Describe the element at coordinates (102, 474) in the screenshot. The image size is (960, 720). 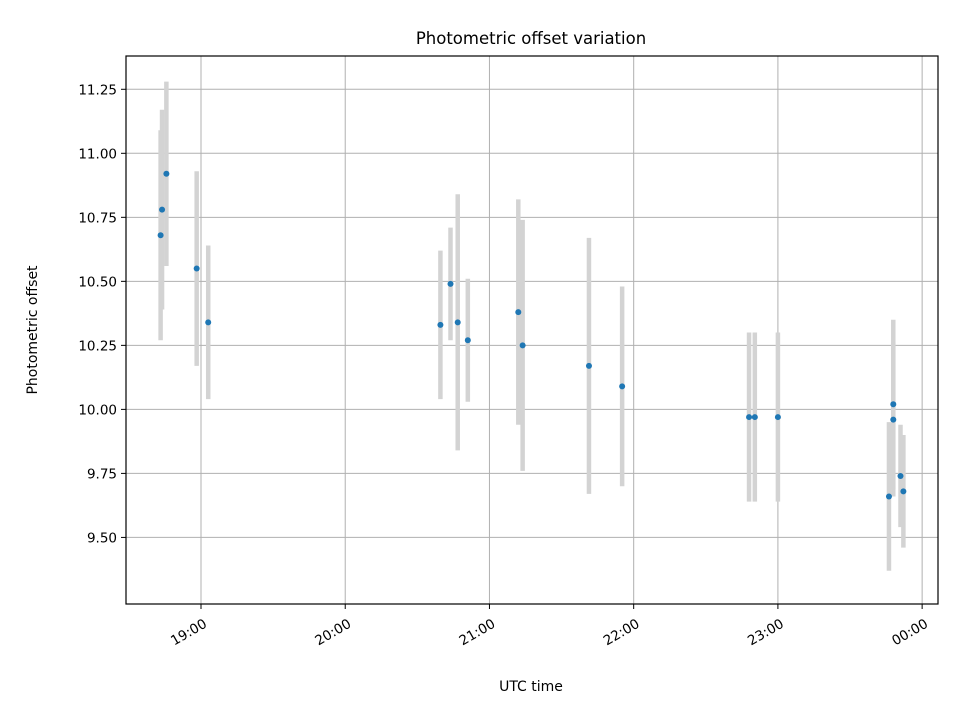
I see `y-tick-label: 9.75` at that location.